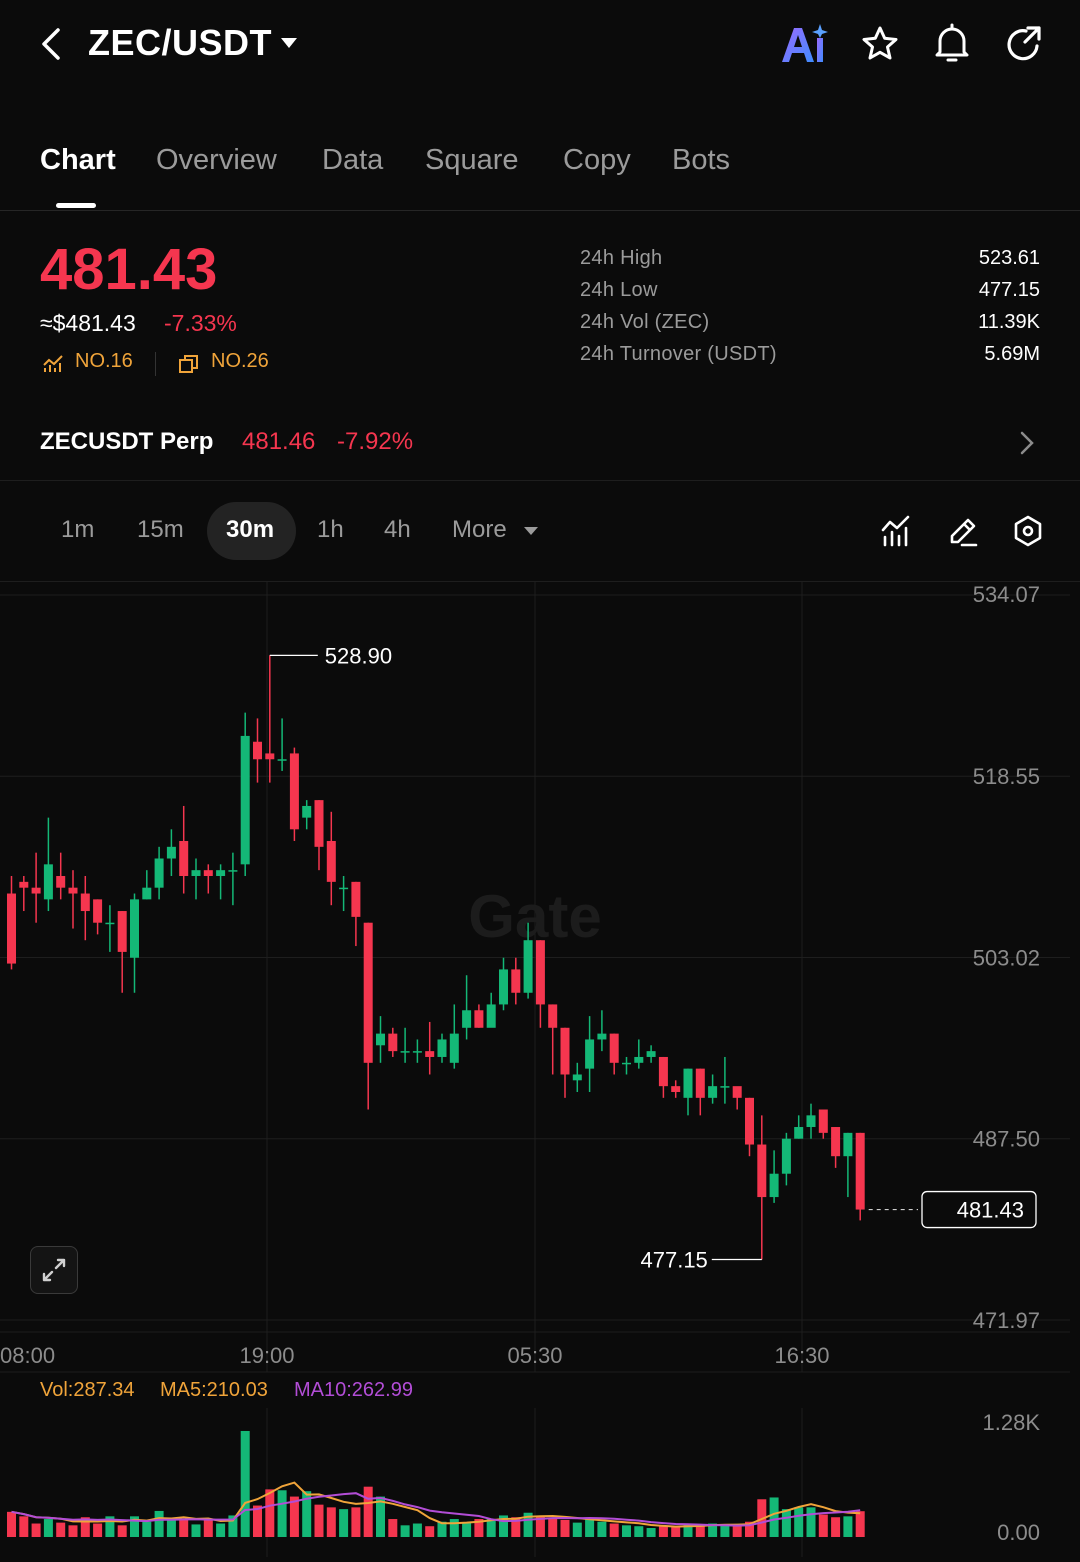 This screenshot has height=1562, width=1080. What do you see at coordinates (353, 1390) in the screenshot?
I see `ma10-legend: MA10:262.99` at bounding box center [353, 1390].